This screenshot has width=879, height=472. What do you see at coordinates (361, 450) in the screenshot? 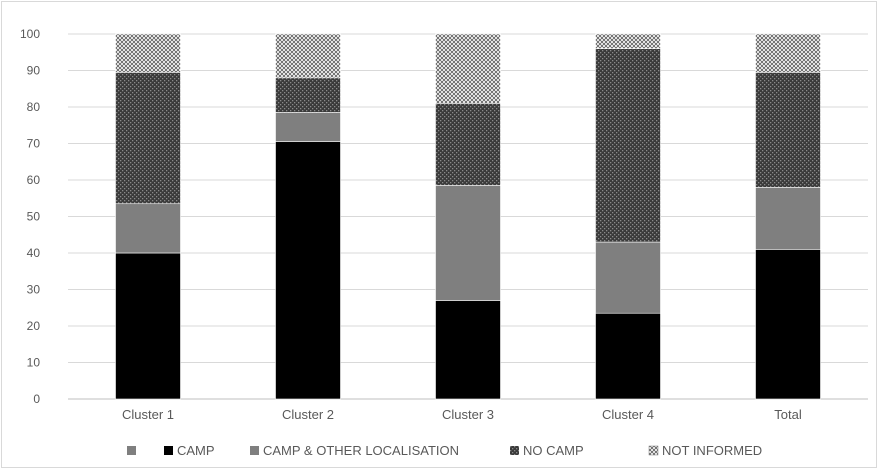
I see `legend-label: CAMP & OTHER LOCALISATION` at bounding box center [361, 450].